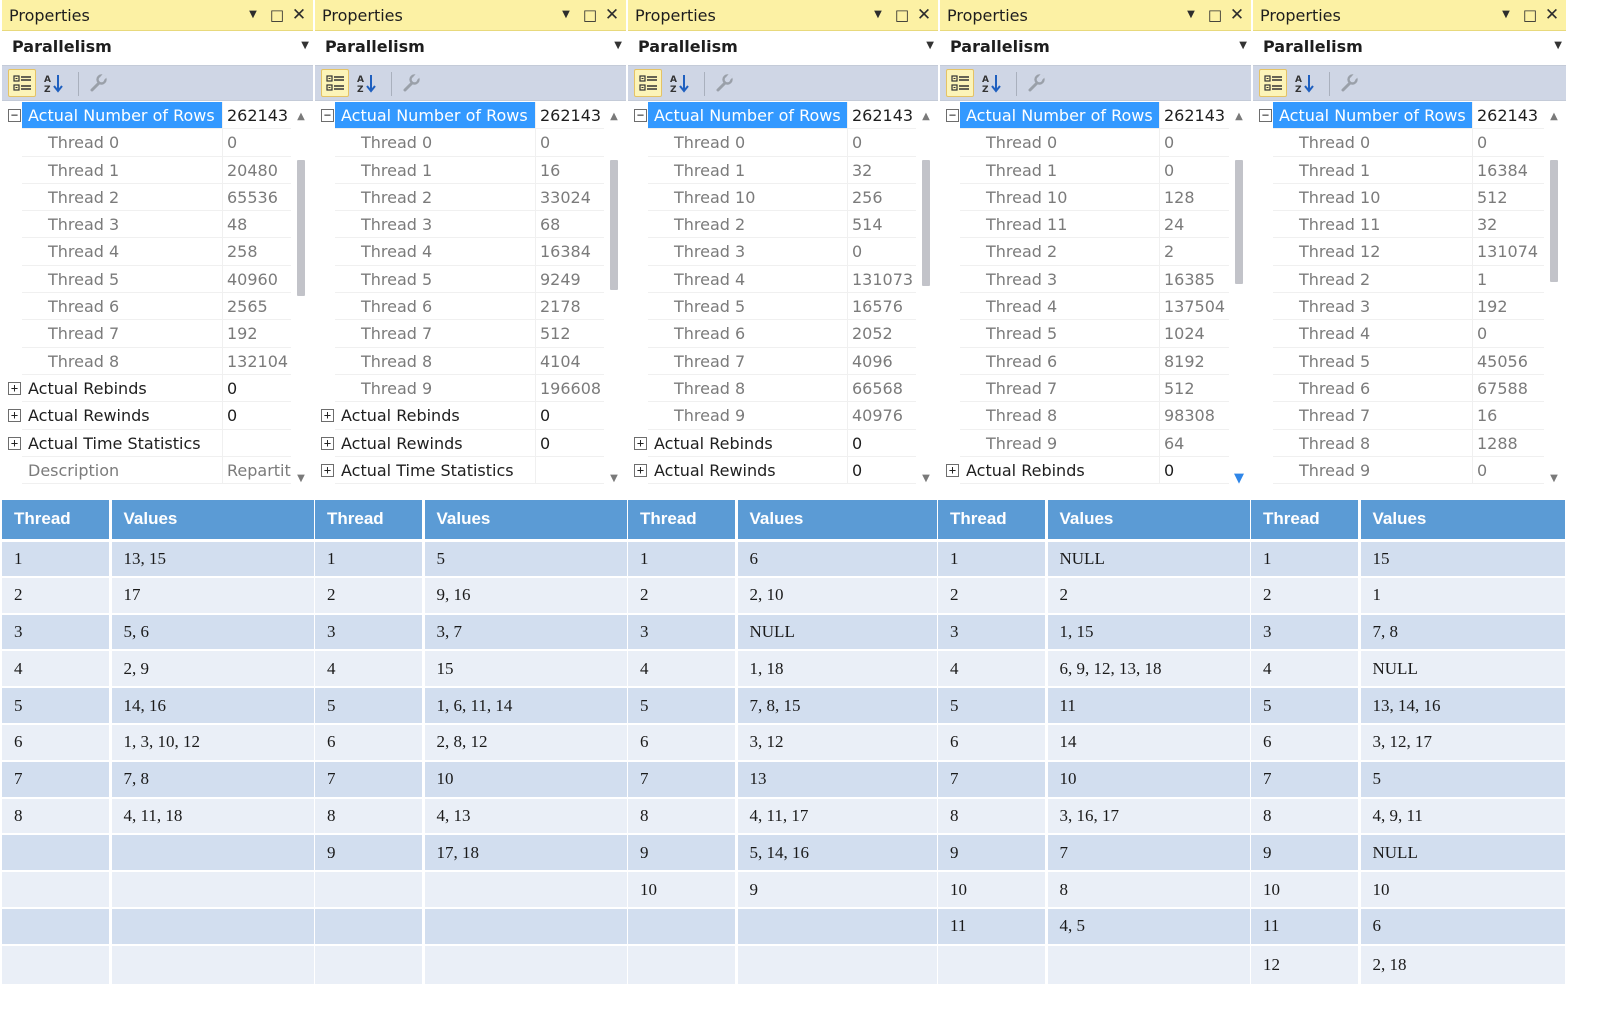 The image size is (1600, 1016). I want to click on property-row: Thread 4 258, so click(146, 252).